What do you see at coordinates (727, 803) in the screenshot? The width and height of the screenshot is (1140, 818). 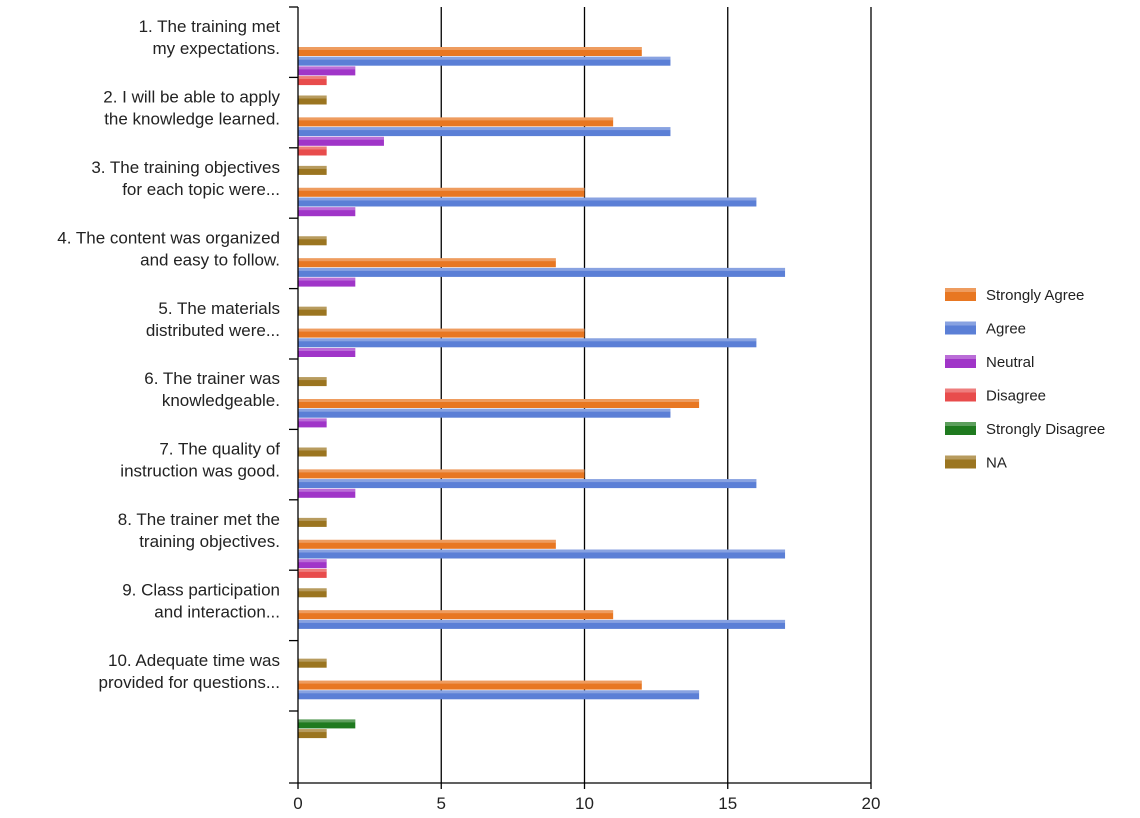 I see `x-tick-label: 15` at bounding box center [727, 803].